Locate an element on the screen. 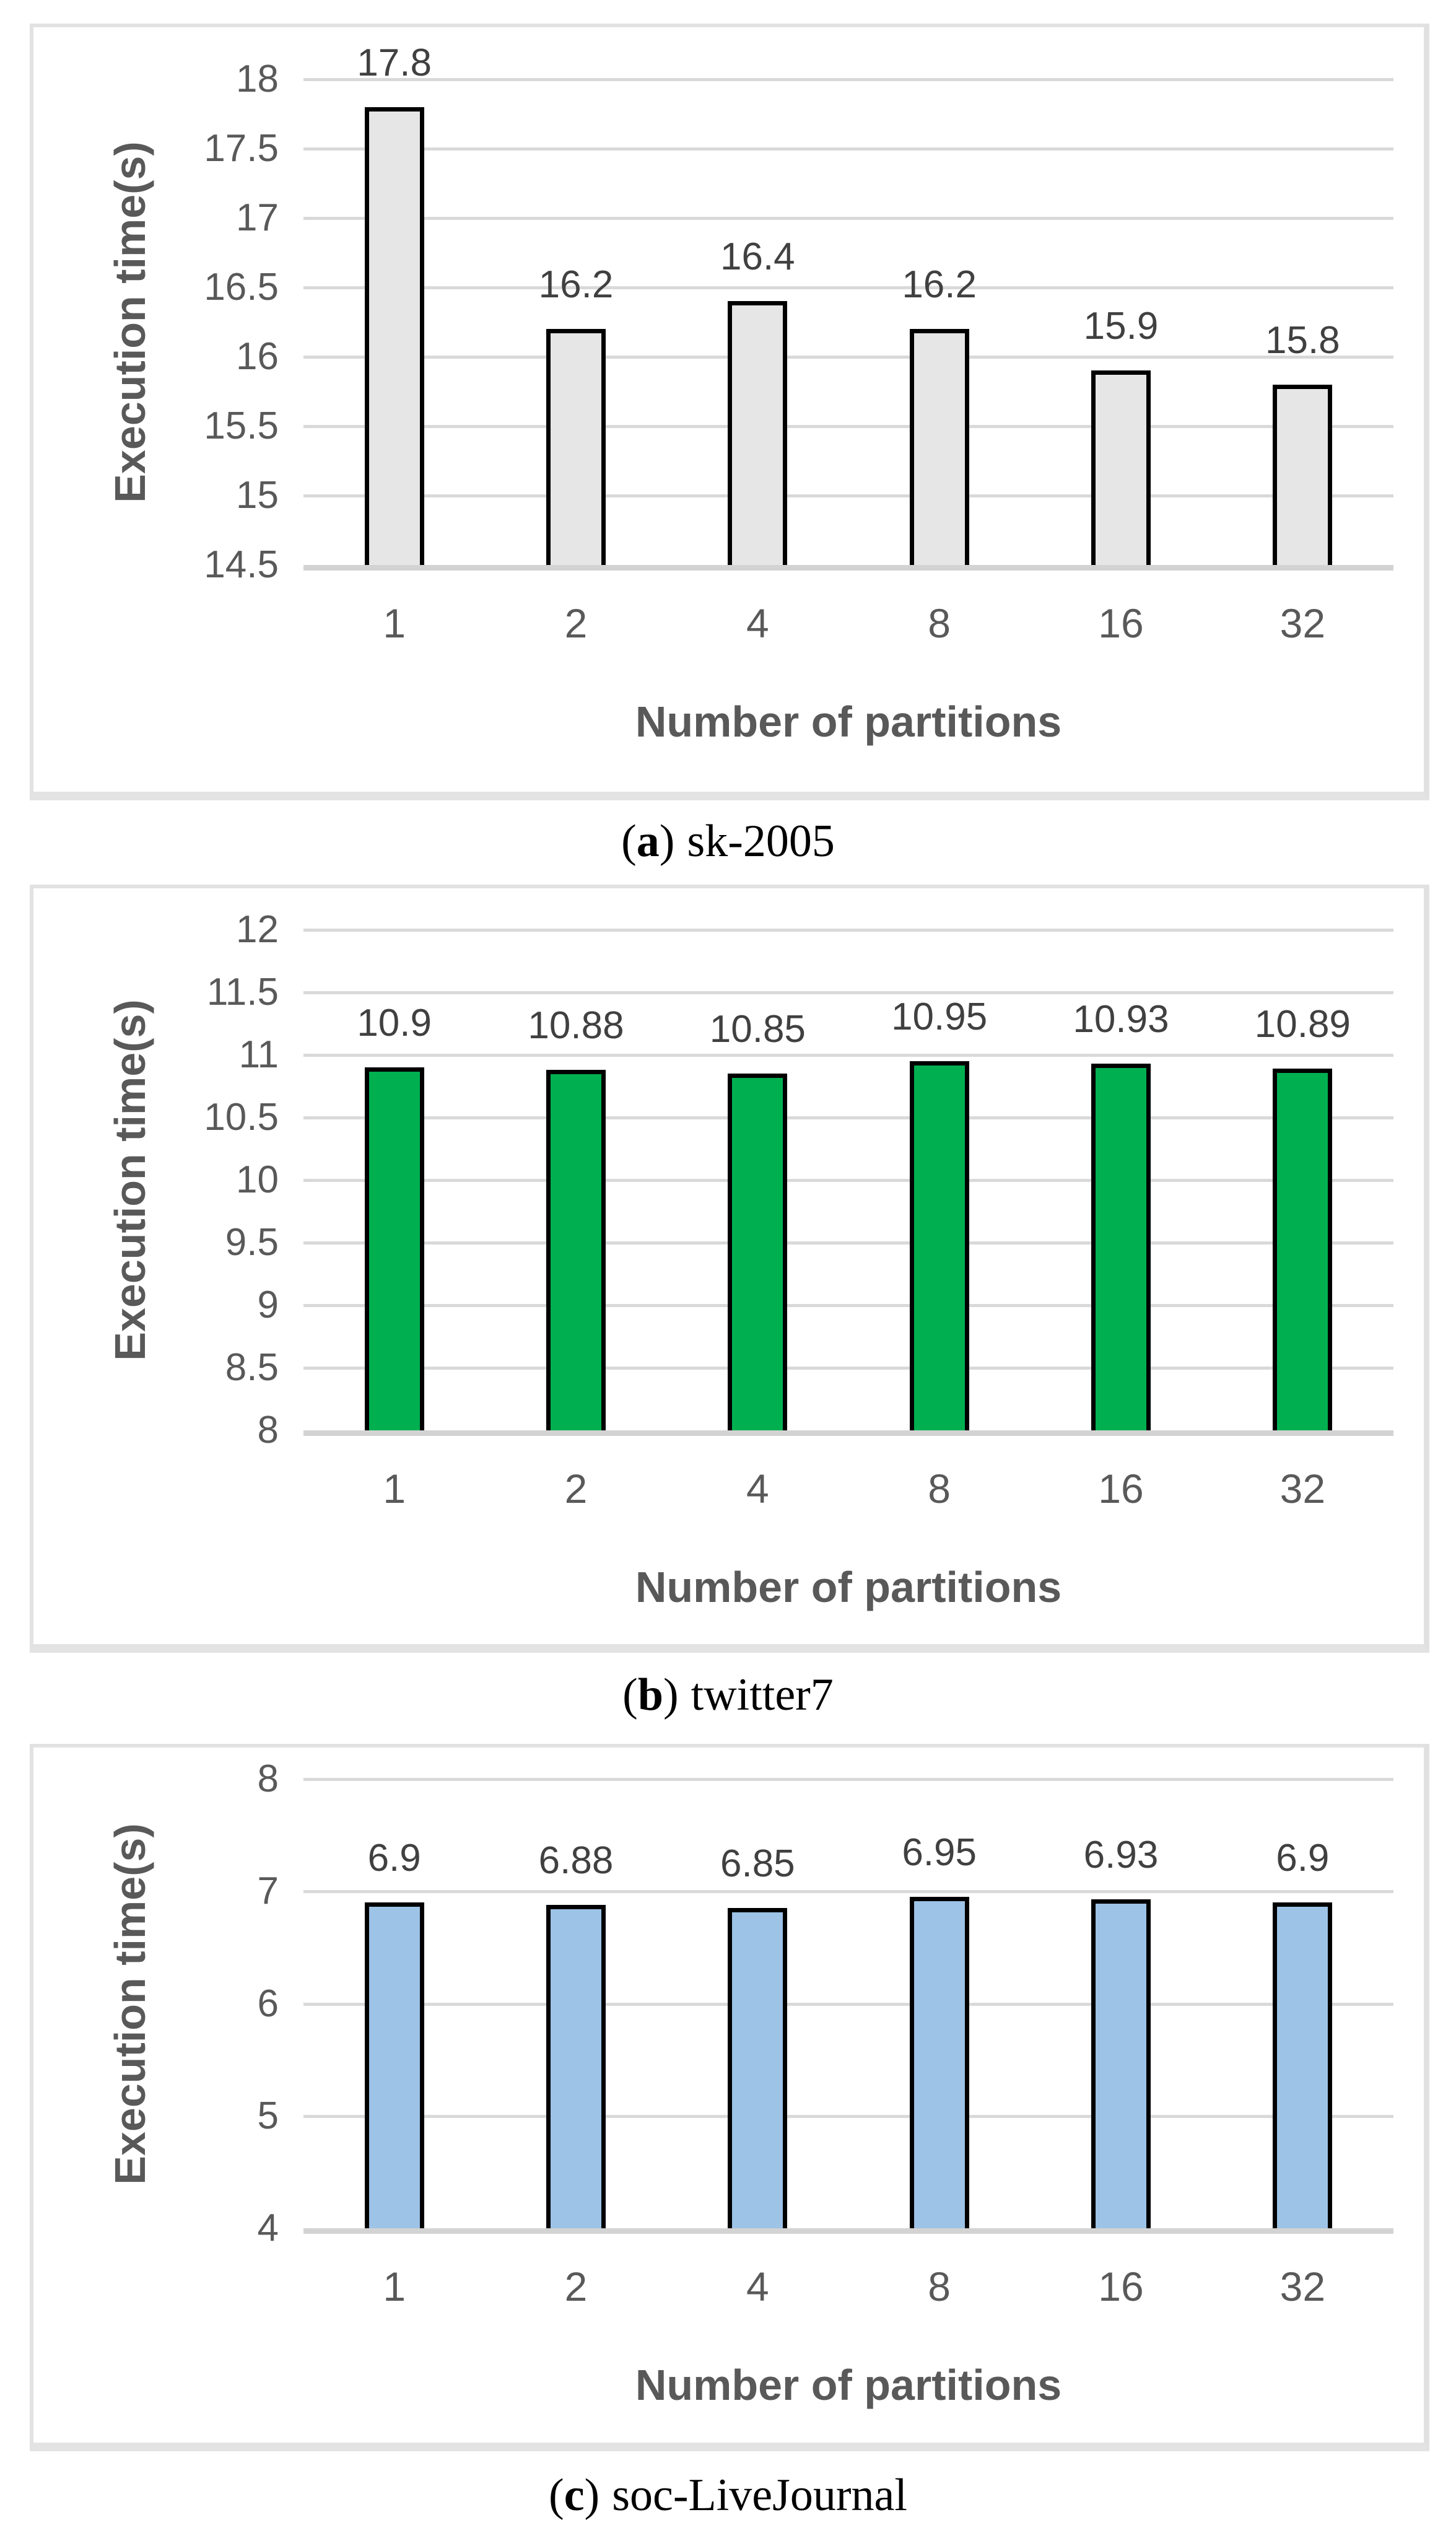 The height and width of the screenshot is (2538, 1456). data-label: 6.93 is located at coordinates (1121, 1854).